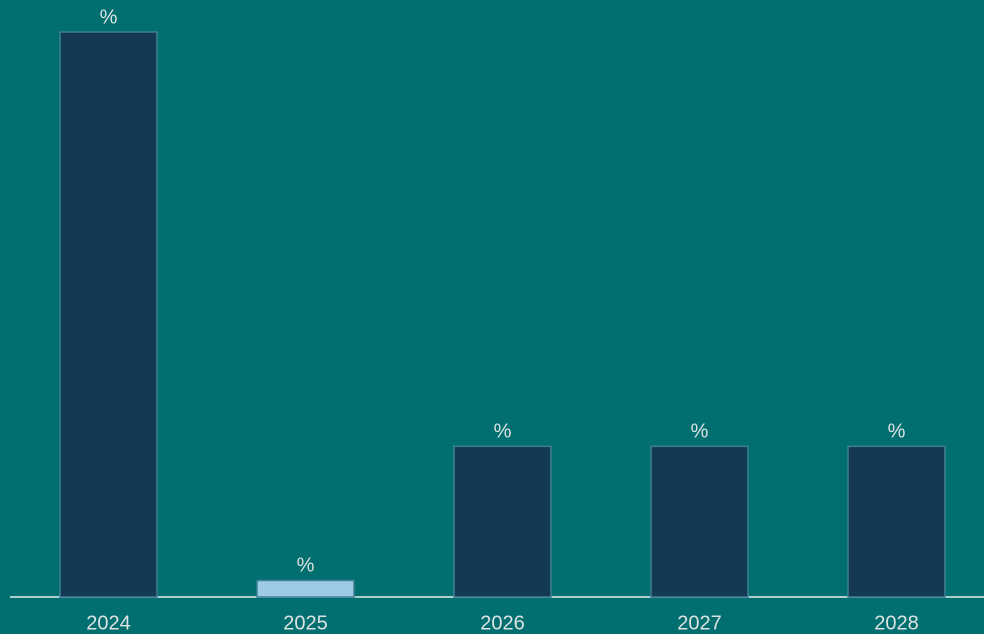  I want to click on x-tick-label: 2024, so click(108, 623).